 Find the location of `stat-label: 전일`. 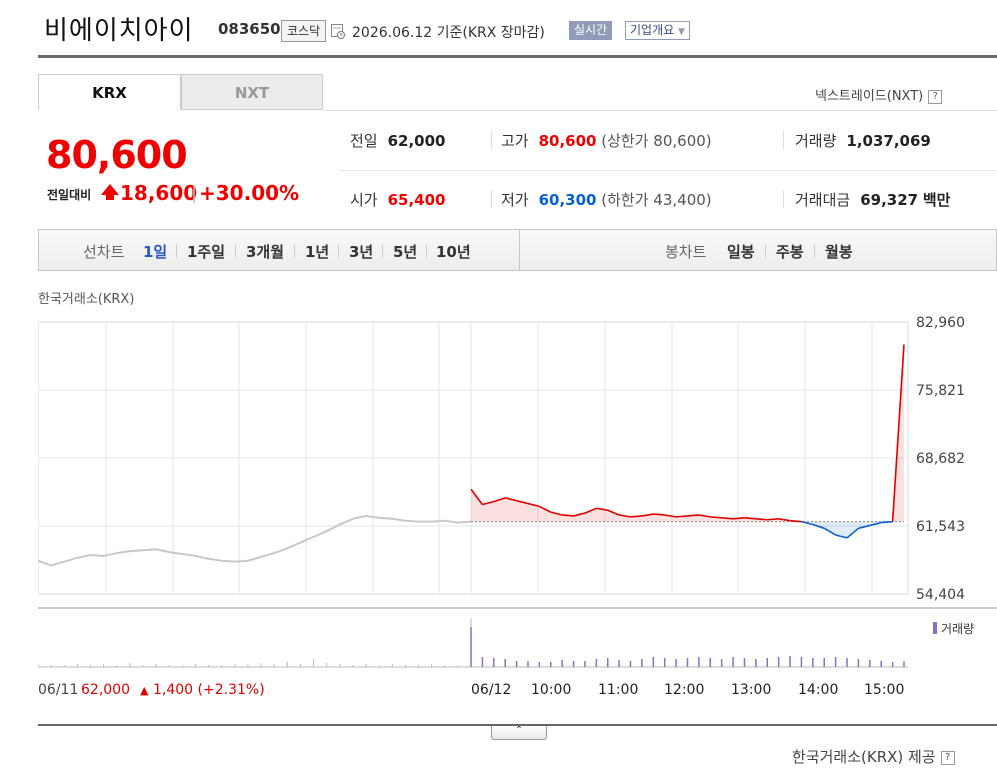

stat-label: 전일 is located at coordinates (364, 141).